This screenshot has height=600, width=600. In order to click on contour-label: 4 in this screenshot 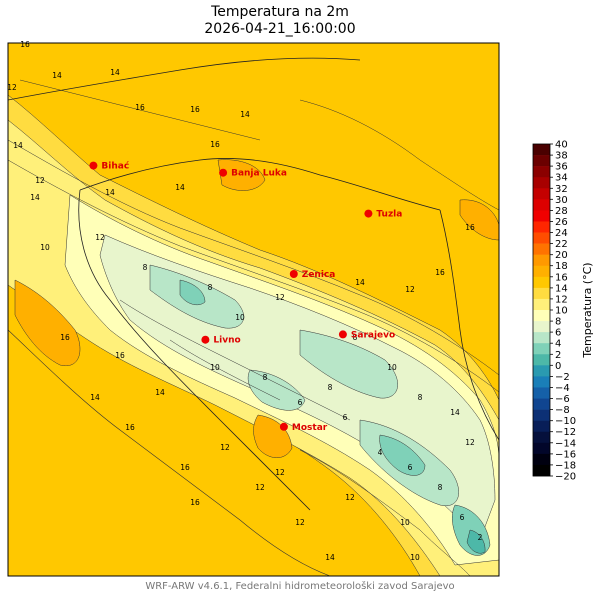, I will do `click(380, 452)`.